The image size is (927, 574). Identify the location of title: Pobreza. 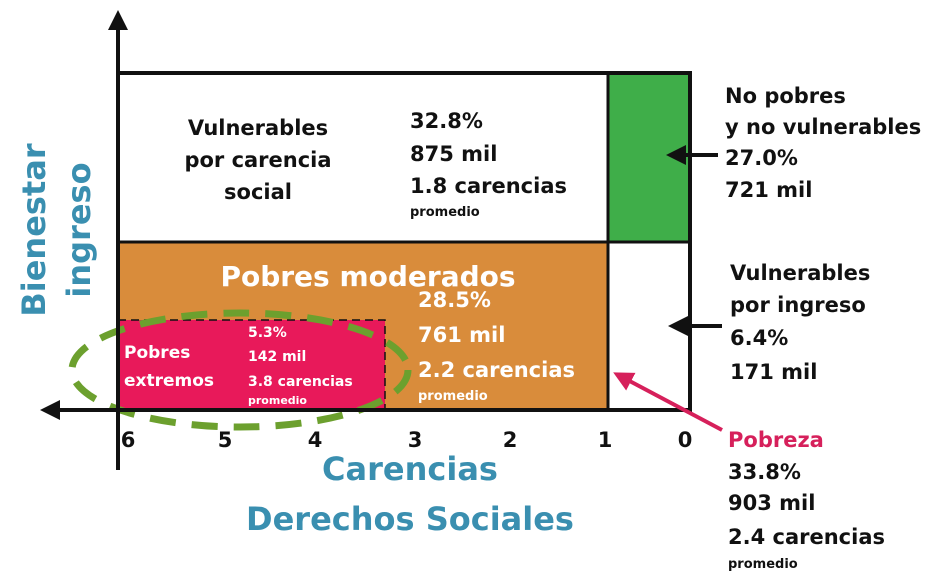
(776, 440).